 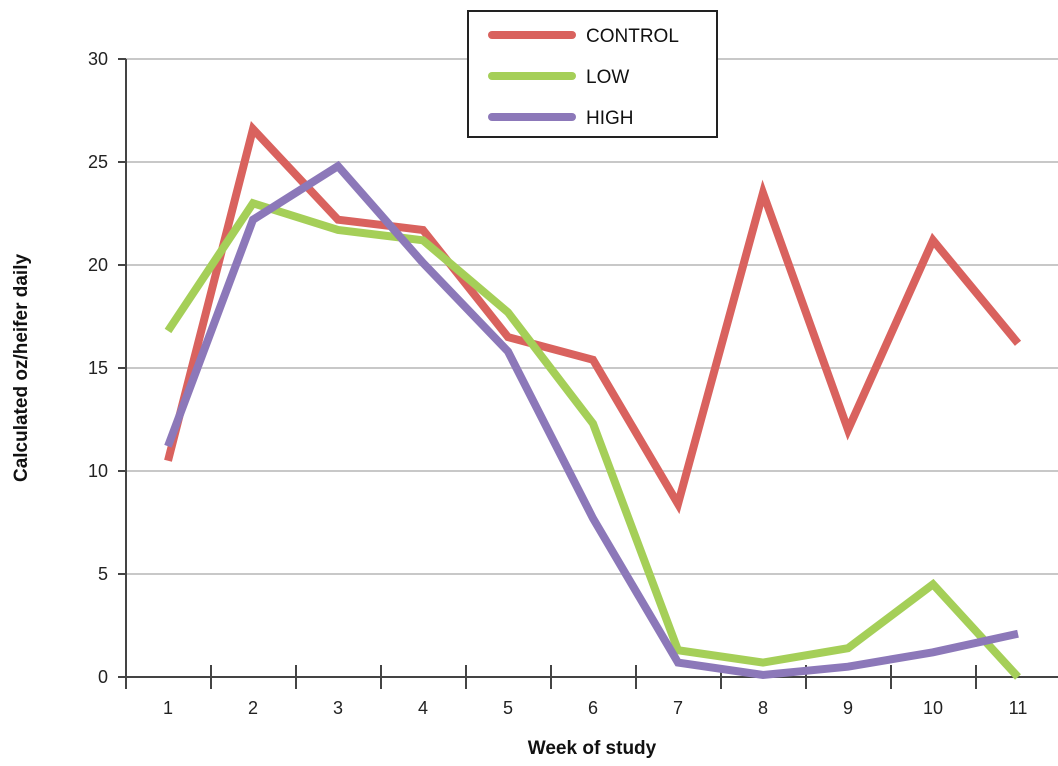 I want to click on y-tick-label: 0, so click(x=103, y=677).